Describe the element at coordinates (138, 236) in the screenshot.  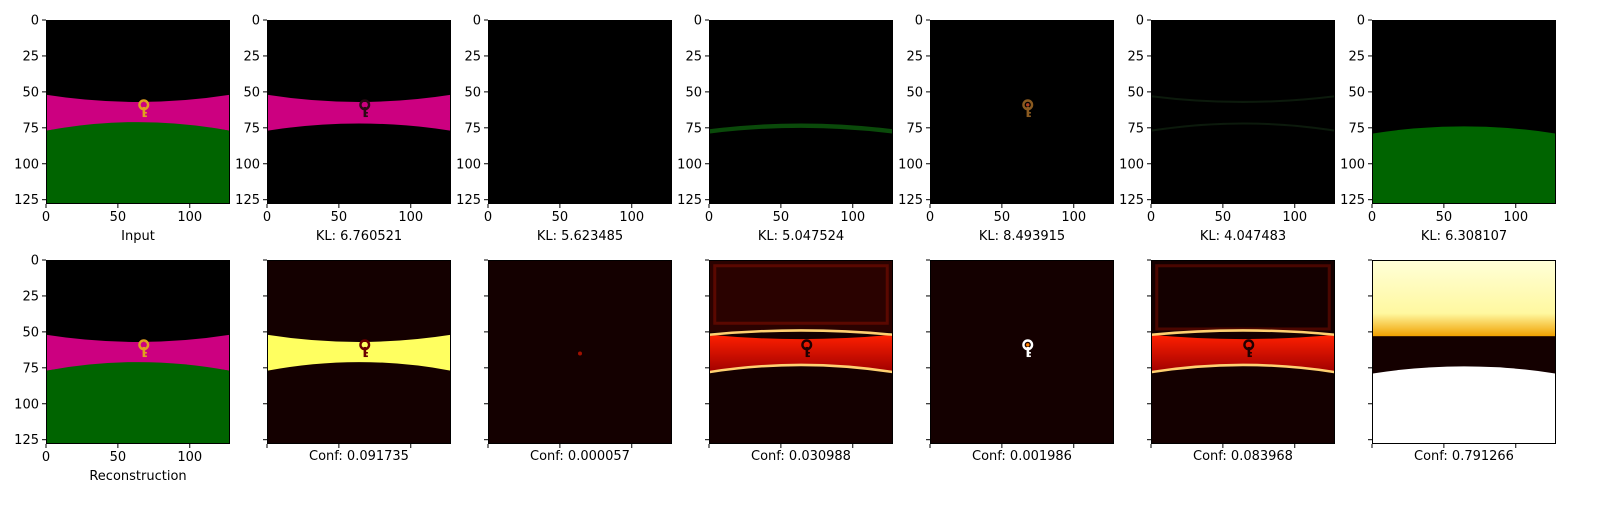
I see `panel-caption: Input` at that location.